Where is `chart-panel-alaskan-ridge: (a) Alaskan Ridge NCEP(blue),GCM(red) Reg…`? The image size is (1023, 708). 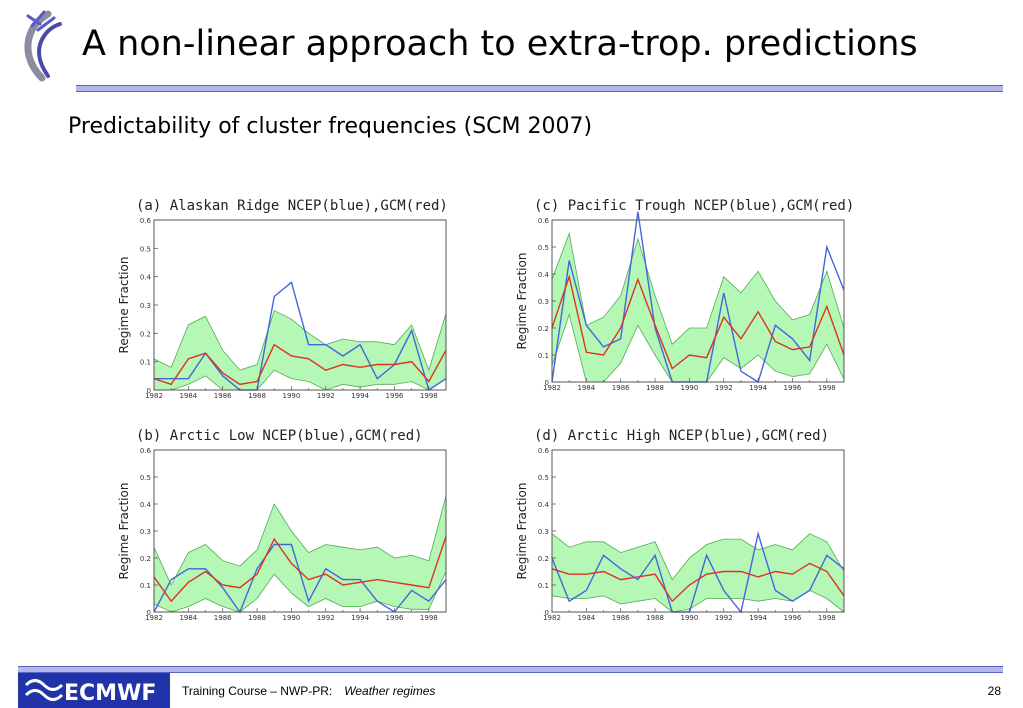 chart-panel-alaskan-ridge: (a) Alaskan Ridge NCEP(blue),GCM(red) Reg… is located at coordinates (284, 296).